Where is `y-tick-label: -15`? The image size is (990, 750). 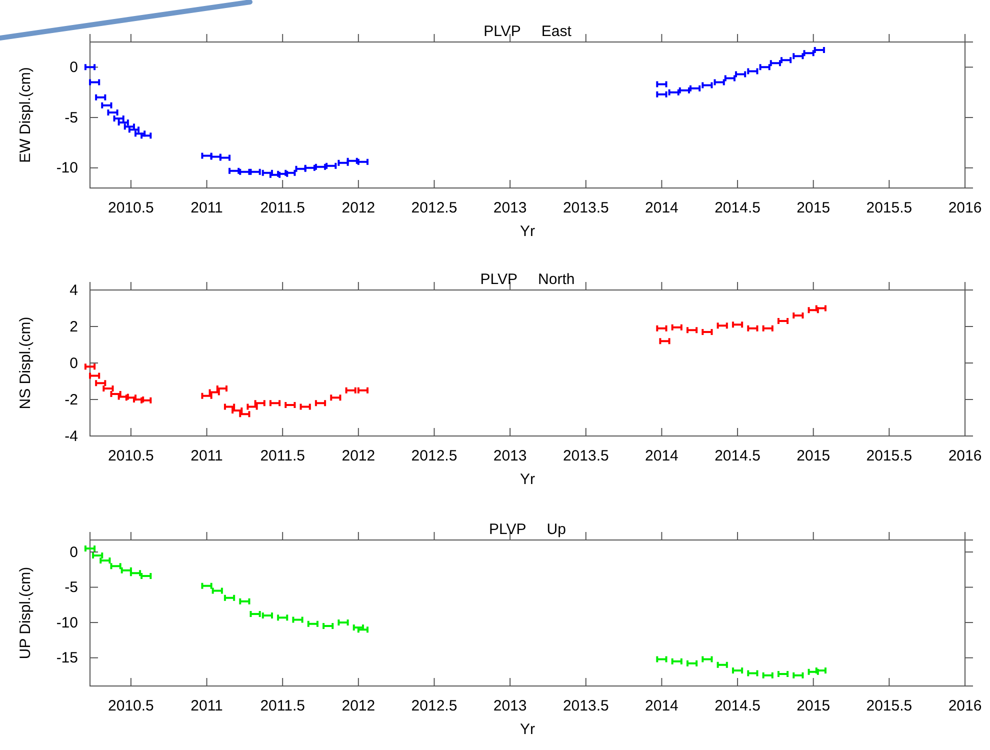
y-tick-label: -15 is located at coordinates (67, 658).